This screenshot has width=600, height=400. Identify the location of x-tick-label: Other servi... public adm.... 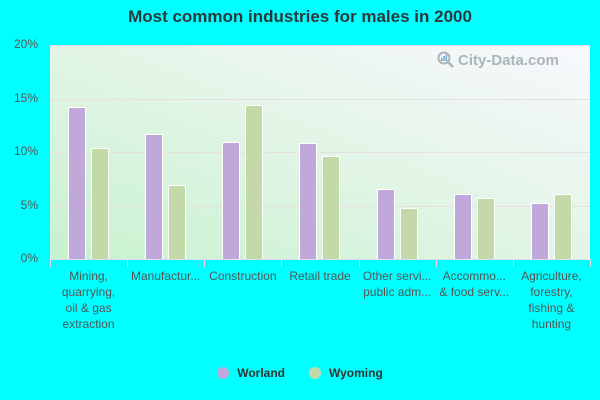
(397, 284).